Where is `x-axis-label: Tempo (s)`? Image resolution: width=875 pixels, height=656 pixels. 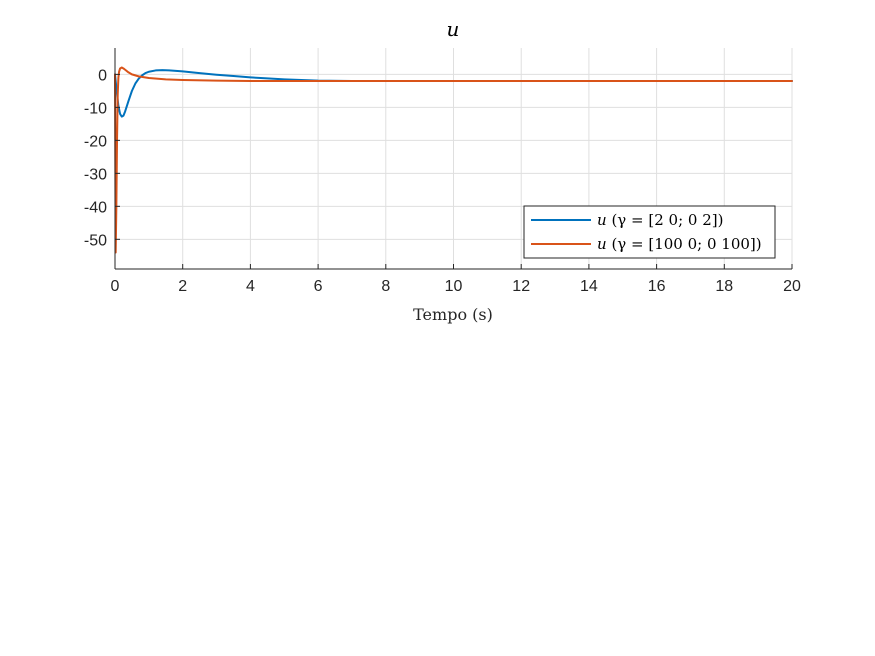
x-axis-label: Tempo (s) is located at coordinates (453, 314).